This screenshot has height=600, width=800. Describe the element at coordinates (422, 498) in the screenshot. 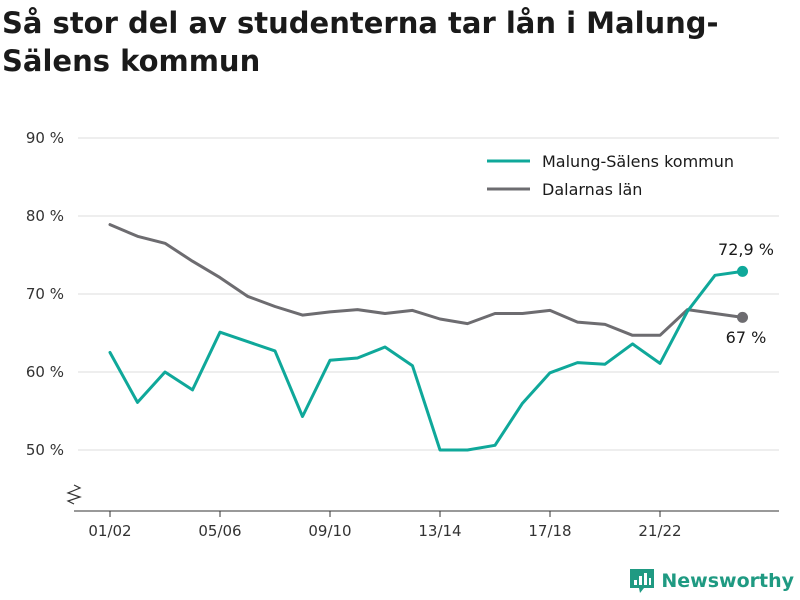

I see `x-axis` at that location.